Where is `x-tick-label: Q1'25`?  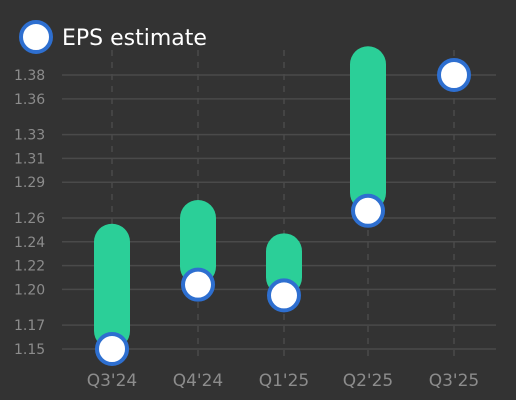
x-tick-label: Q1'25 is located at coordinates (284, 381).